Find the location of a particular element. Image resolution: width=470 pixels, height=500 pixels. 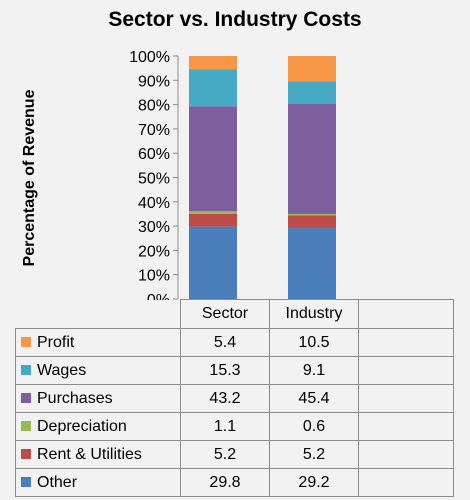

y-tick-label: 20% is located at coordinates (154, 251).